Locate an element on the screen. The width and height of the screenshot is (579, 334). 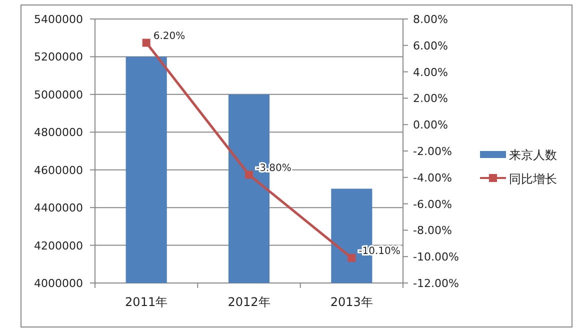
legend-label: 同比增长 is located at coordinates (533, 179).